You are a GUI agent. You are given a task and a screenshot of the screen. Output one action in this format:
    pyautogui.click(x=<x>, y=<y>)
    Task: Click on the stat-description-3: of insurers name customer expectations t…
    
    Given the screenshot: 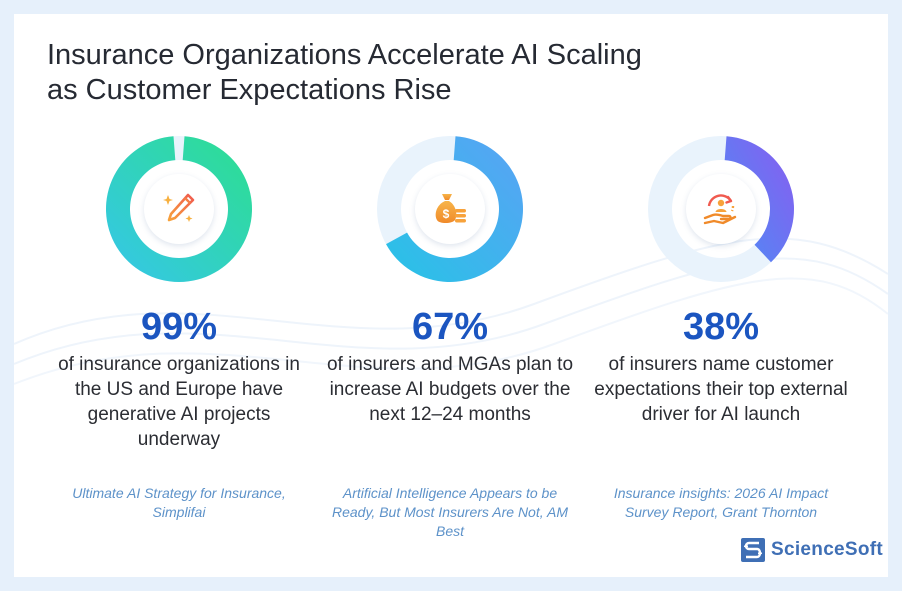 What is the action you would take?
    pyautogui.click(x=721, y=389)
    